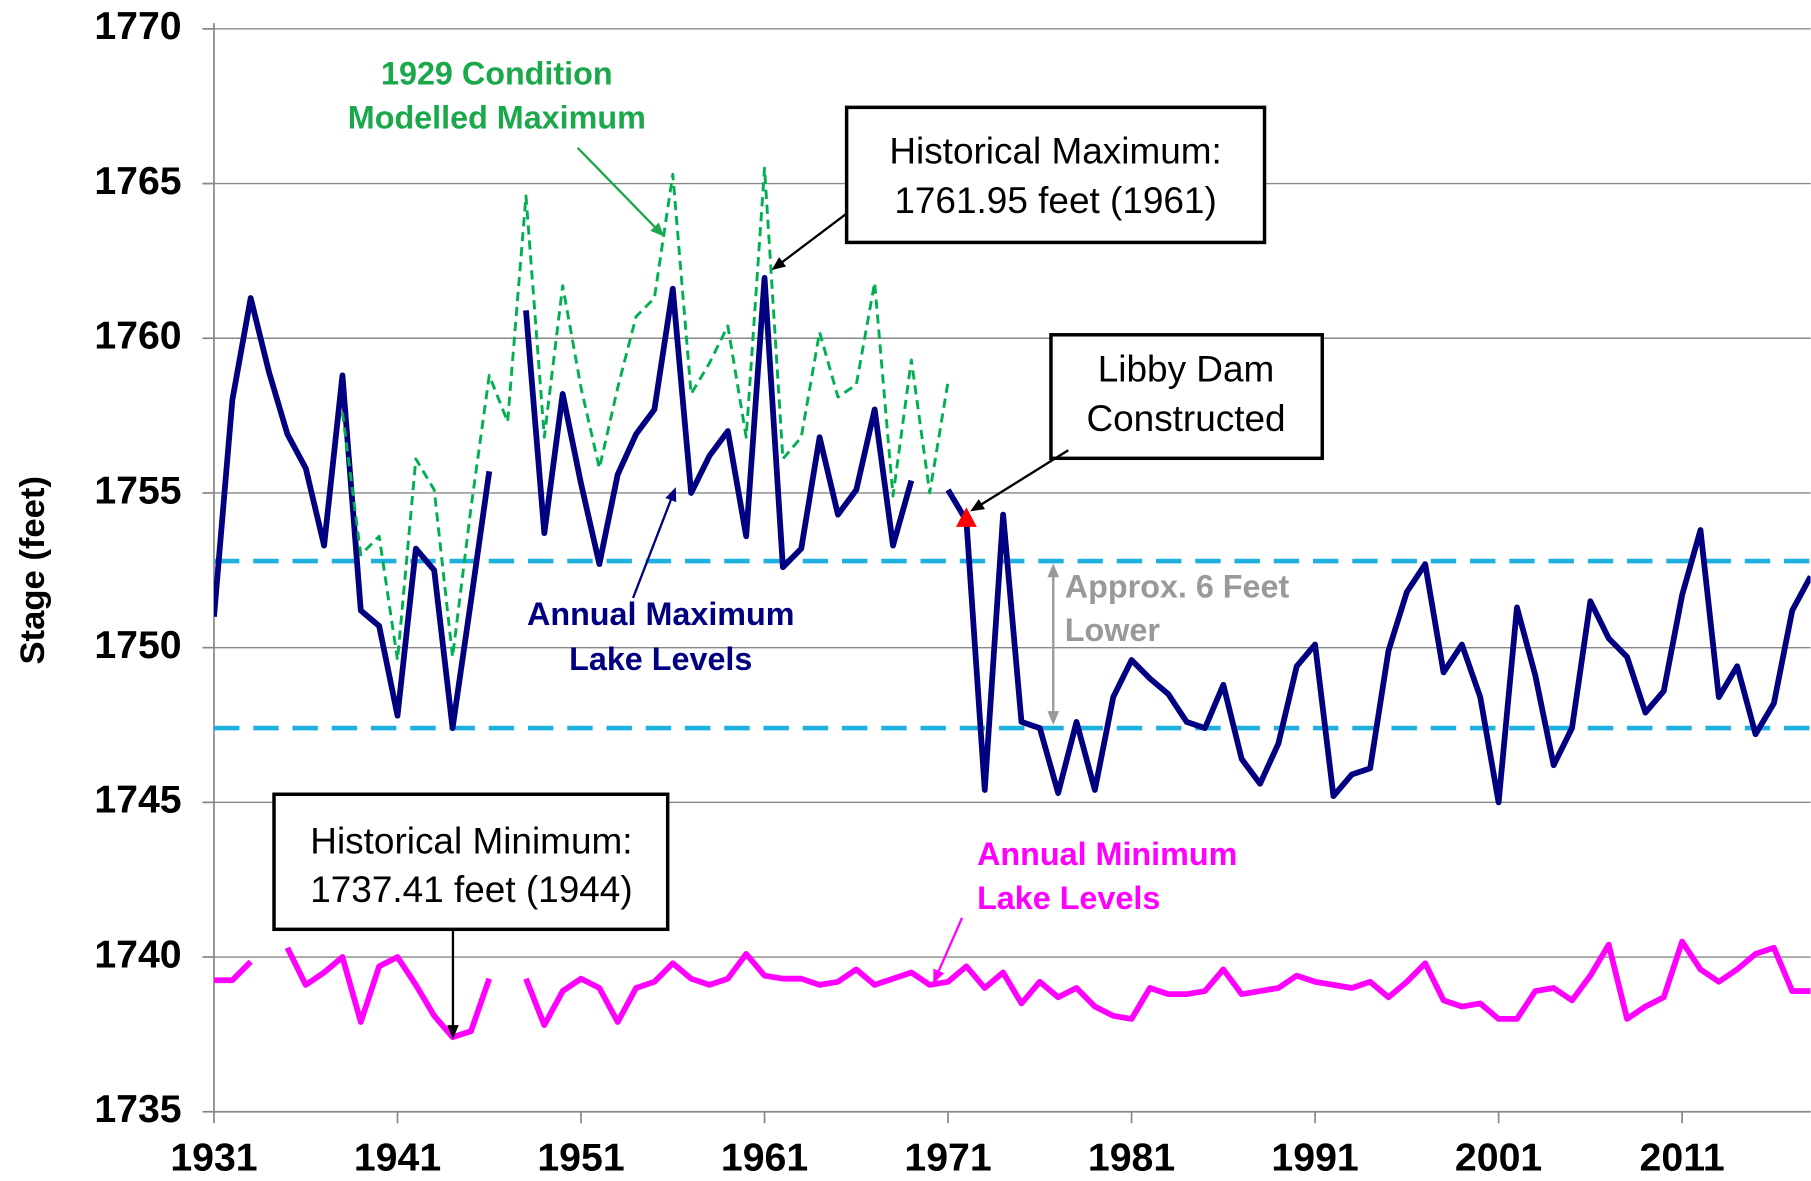  I want to click on y-tick-label: 1760, so click(137, 336).